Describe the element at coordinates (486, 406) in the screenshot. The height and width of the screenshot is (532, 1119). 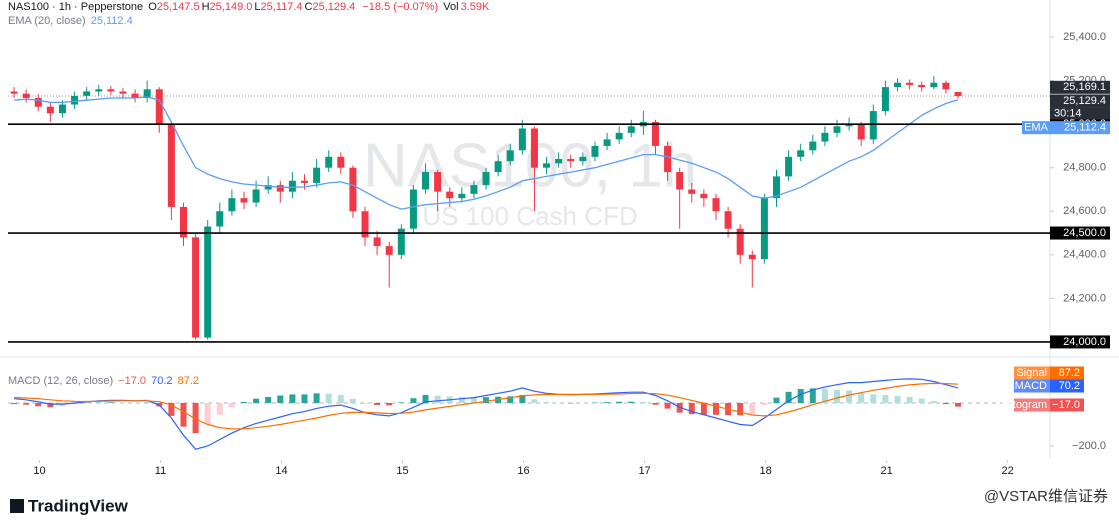
I see `macd-line` at that location.